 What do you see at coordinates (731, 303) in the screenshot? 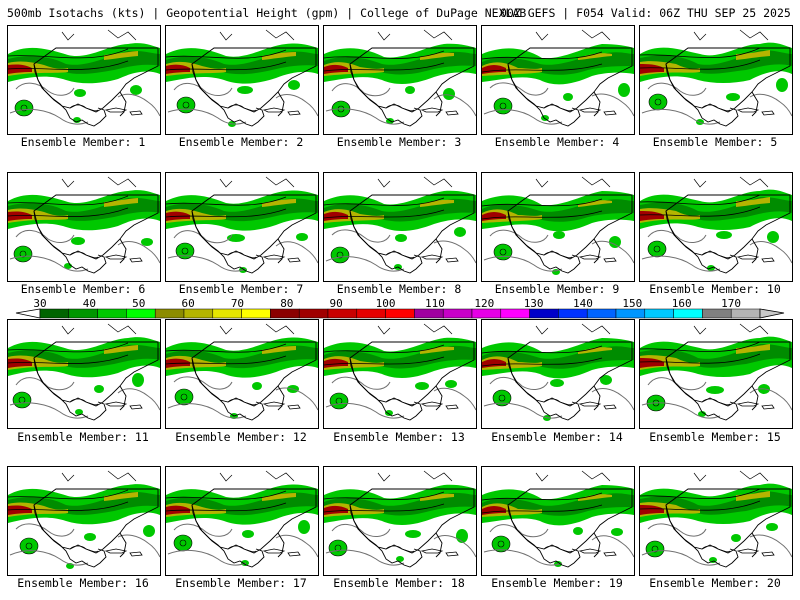
I see `colorbar-tick-label: 170` at bounding box center [731, 303].